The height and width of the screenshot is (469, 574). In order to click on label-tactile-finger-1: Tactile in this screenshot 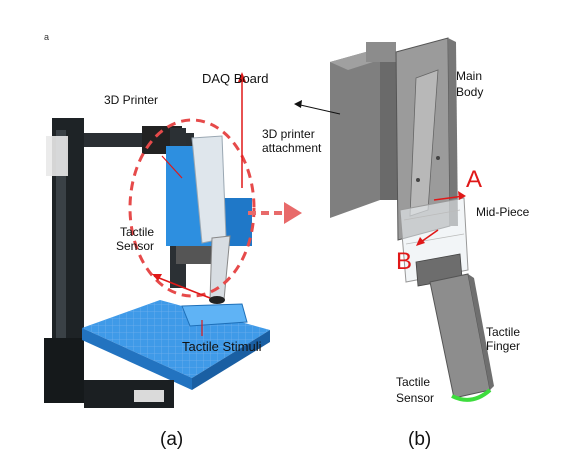, I will do `click(503, 332)`.